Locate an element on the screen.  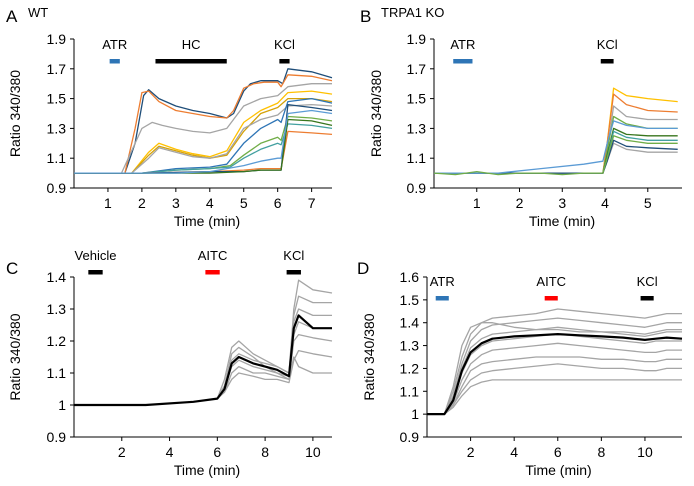
x-tick-label: 3 is located at coordinates (562, 203).